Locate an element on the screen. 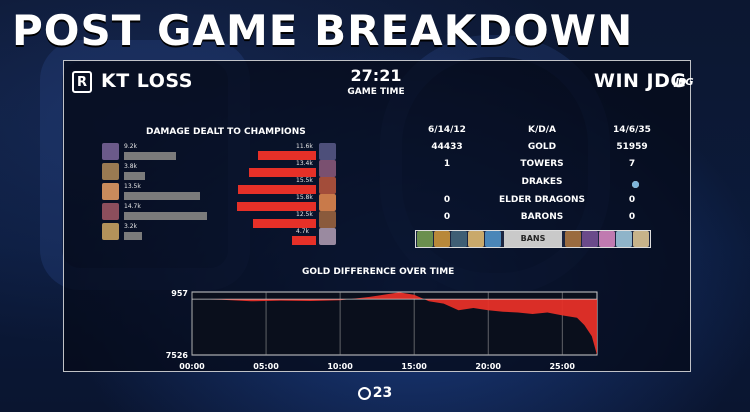 Image resolution: width=750 pixels, height=412 pixels. right-damage-label: 12.5k is located at coordinates (304, 214).